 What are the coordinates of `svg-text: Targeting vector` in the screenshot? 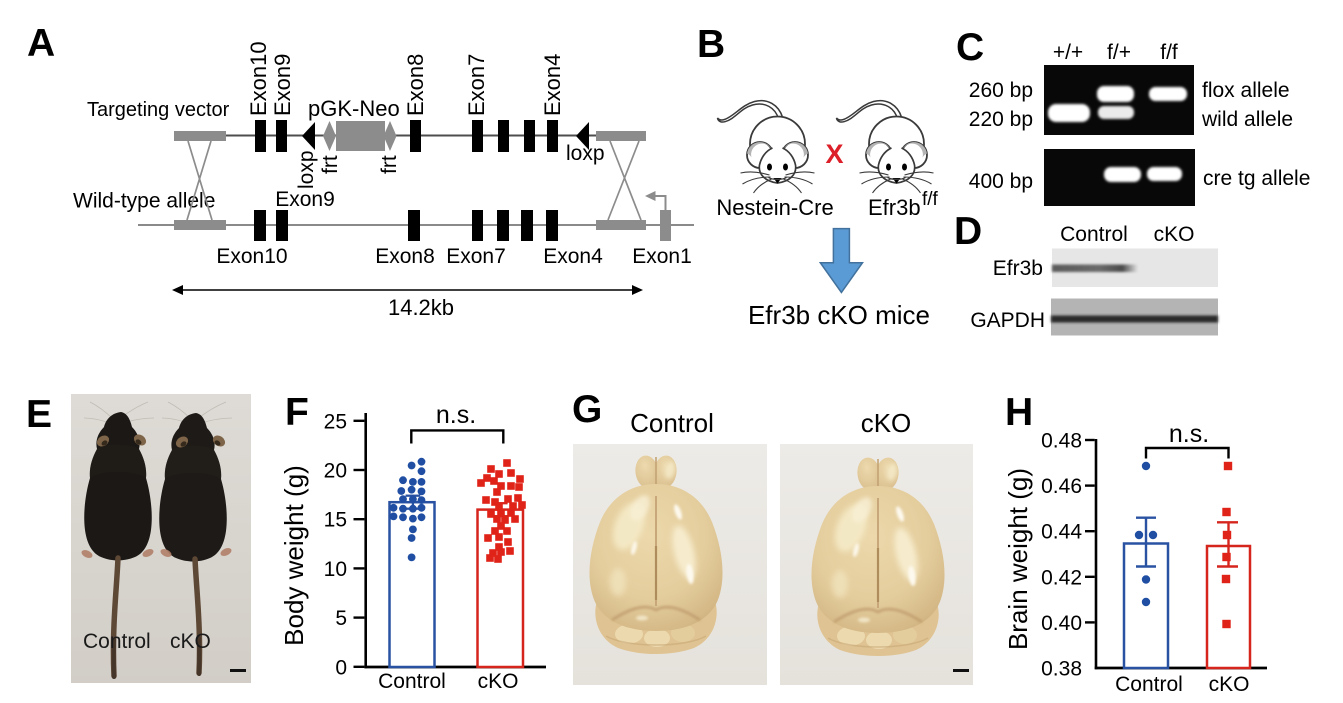 It's located at (158, 110).